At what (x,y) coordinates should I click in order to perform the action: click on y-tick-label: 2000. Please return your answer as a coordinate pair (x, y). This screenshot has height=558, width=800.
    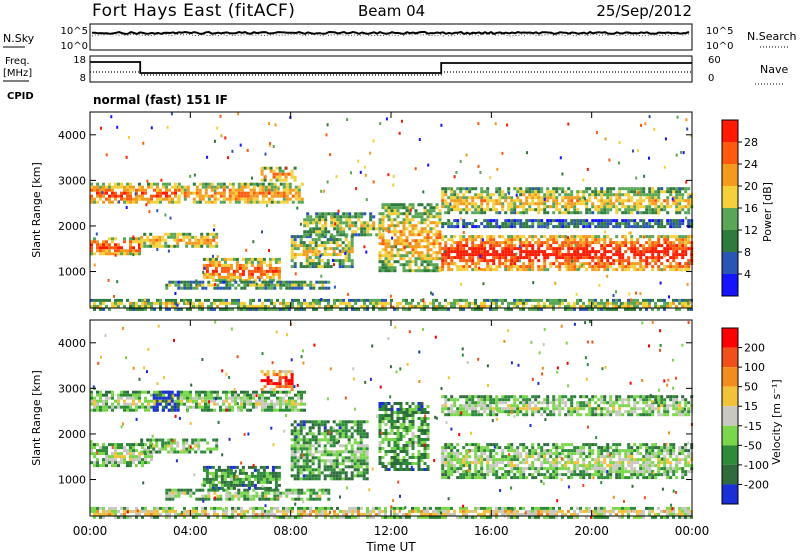
    Looking at the image, I should click on (72, 226).